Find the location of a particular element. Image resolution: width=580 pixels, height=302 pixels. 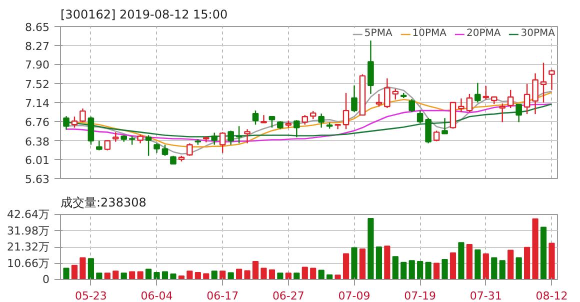

legend-label: 20PMA is located at coordinates (483, 33).